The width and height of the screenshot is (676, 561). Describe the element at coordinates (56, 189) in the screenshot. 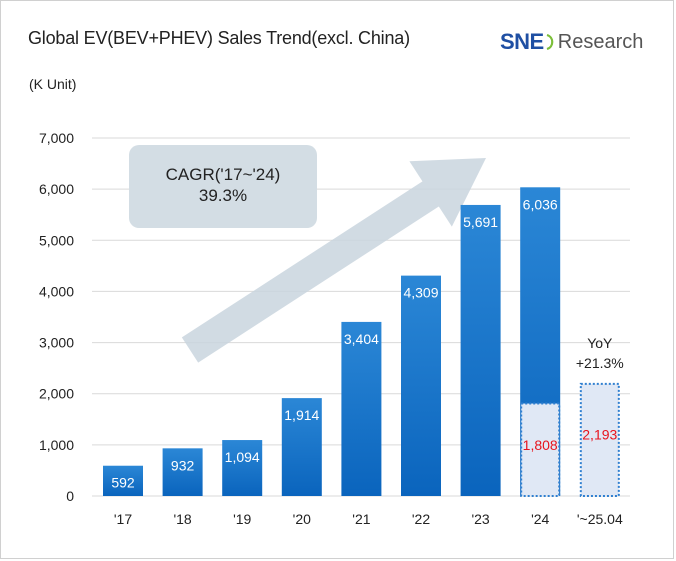

I see `y-tick-label: 6,000` at that location.